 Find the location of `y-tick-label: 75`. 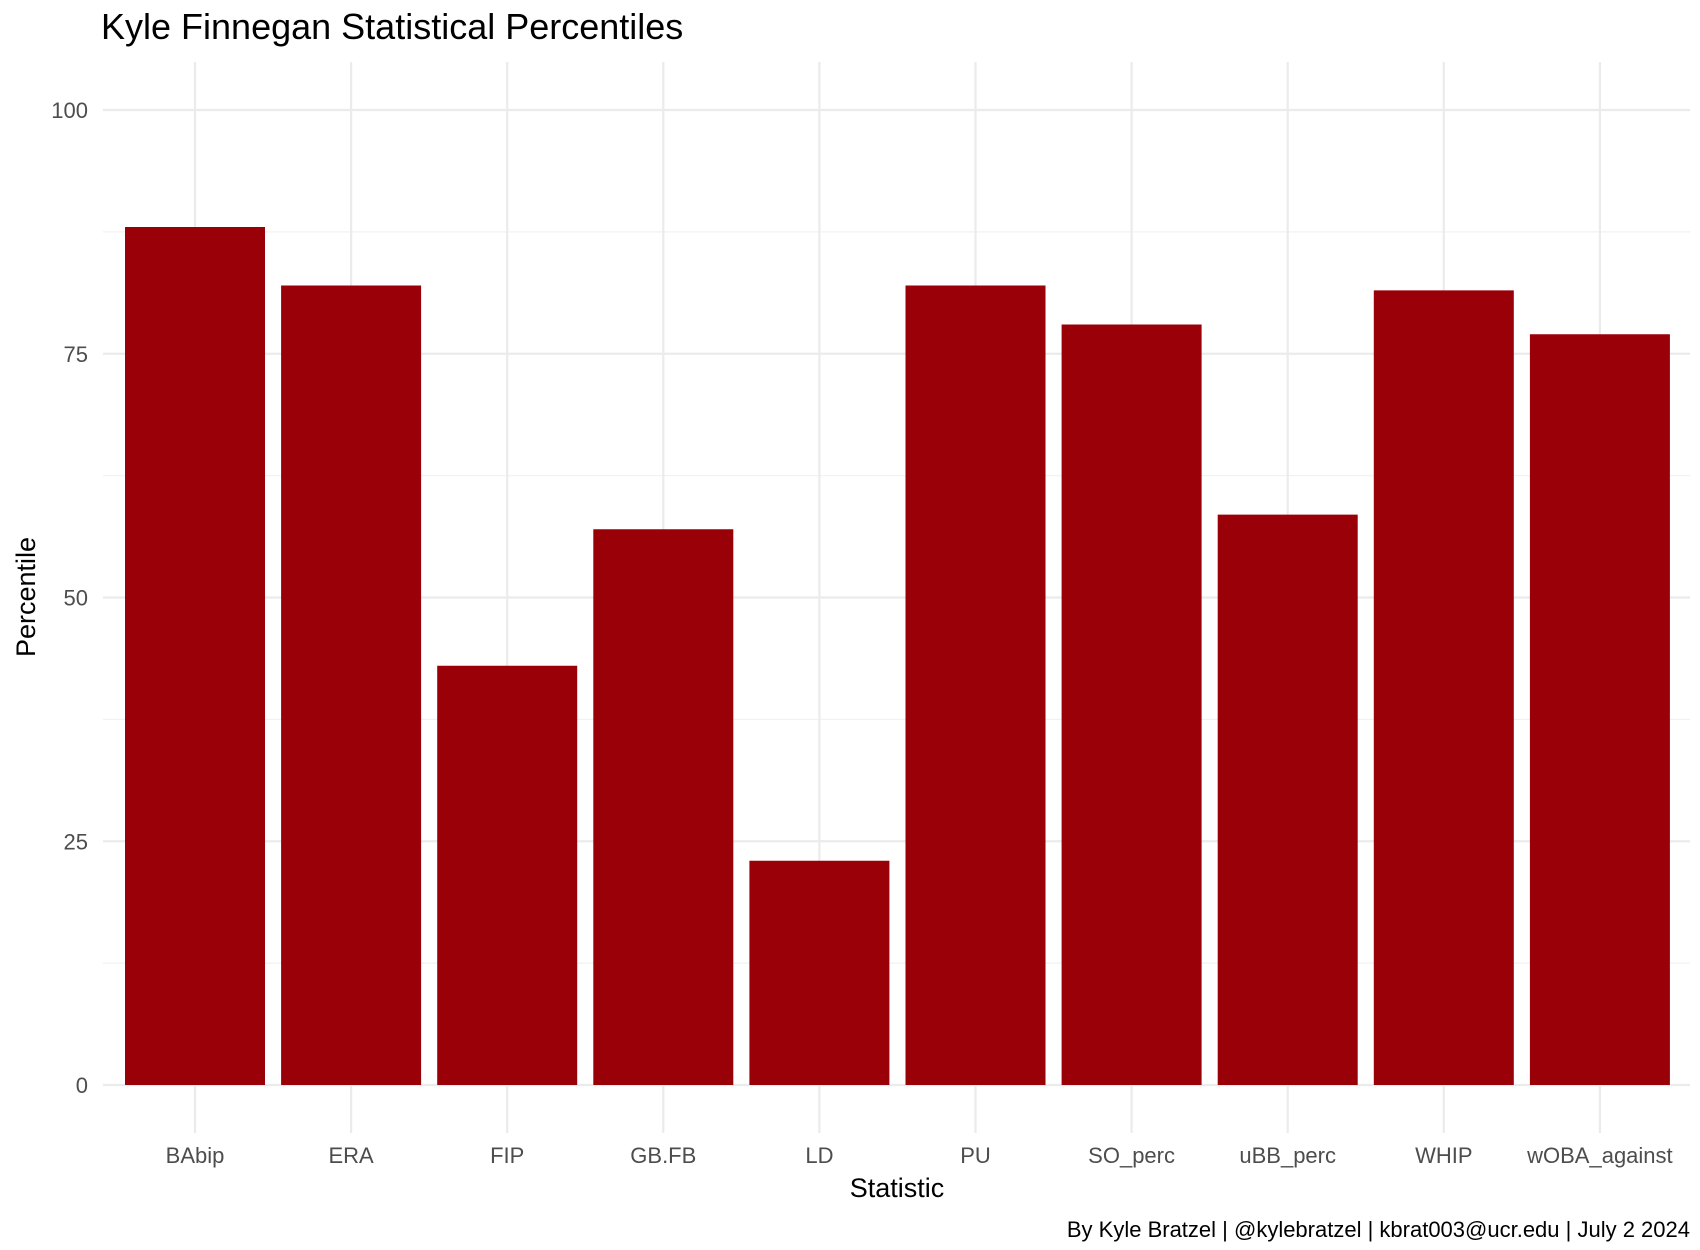

y-tick-label: 75 is located at coordinates (76, 354).